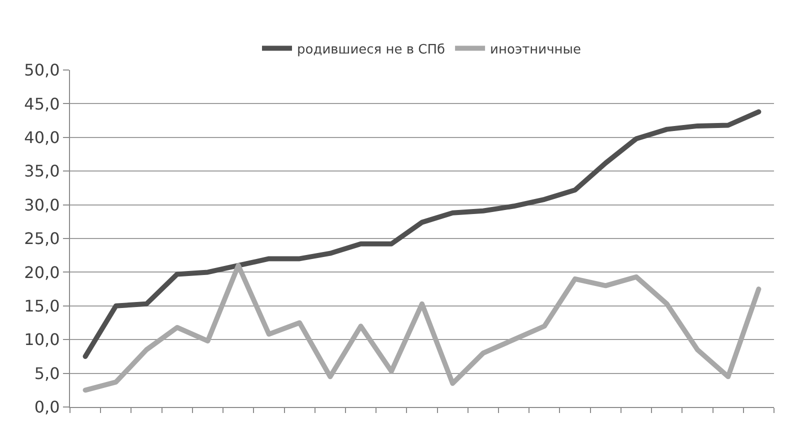  Describe the element at coordinates (42, 238) in the screenshot. I see `y-tick-label: 25,0` at that location.